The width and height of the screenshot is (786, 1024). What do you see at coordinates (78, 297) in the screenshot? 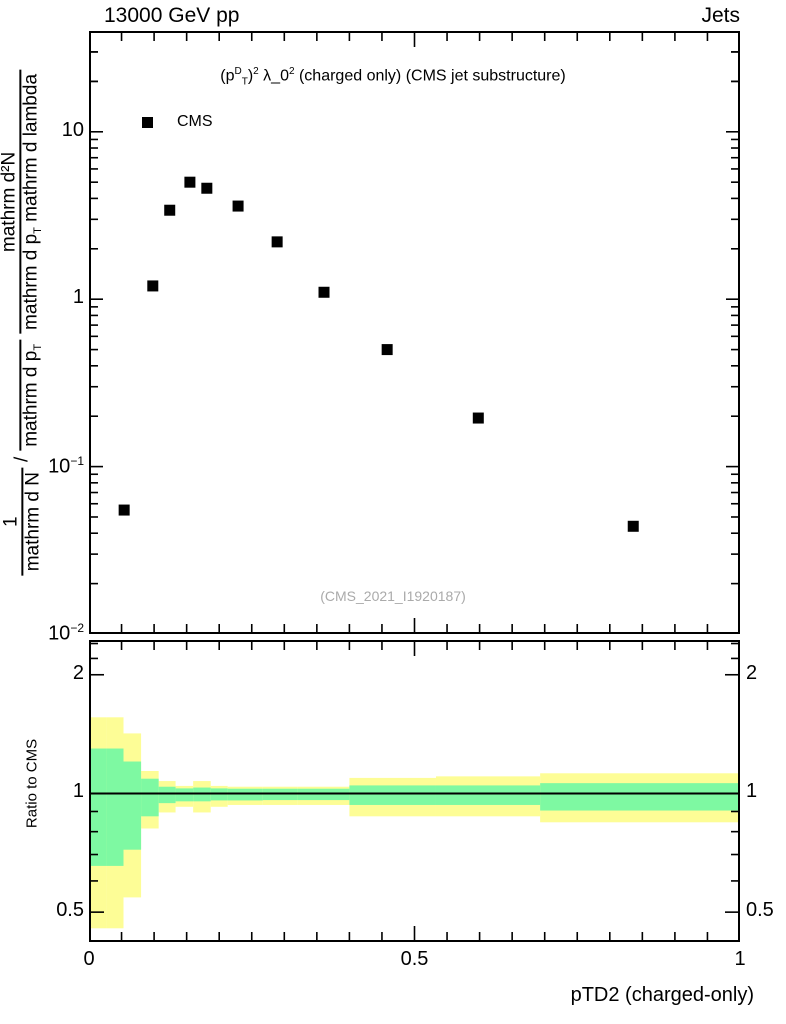
I see `y-axis-tick-label: 1` at bounding box center [78, 297].